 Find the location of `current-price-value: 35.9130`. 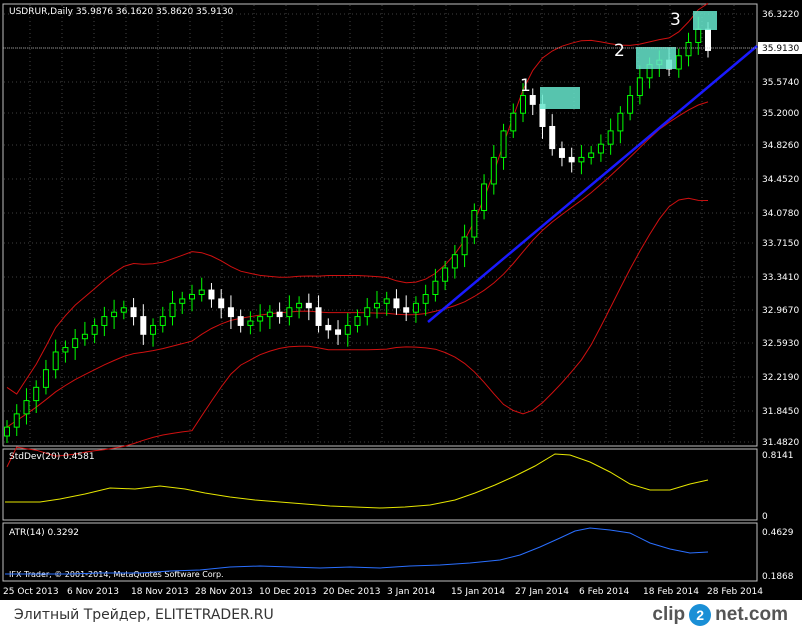

current-price-value: 35.9130 is located at coordinates (780, 49).